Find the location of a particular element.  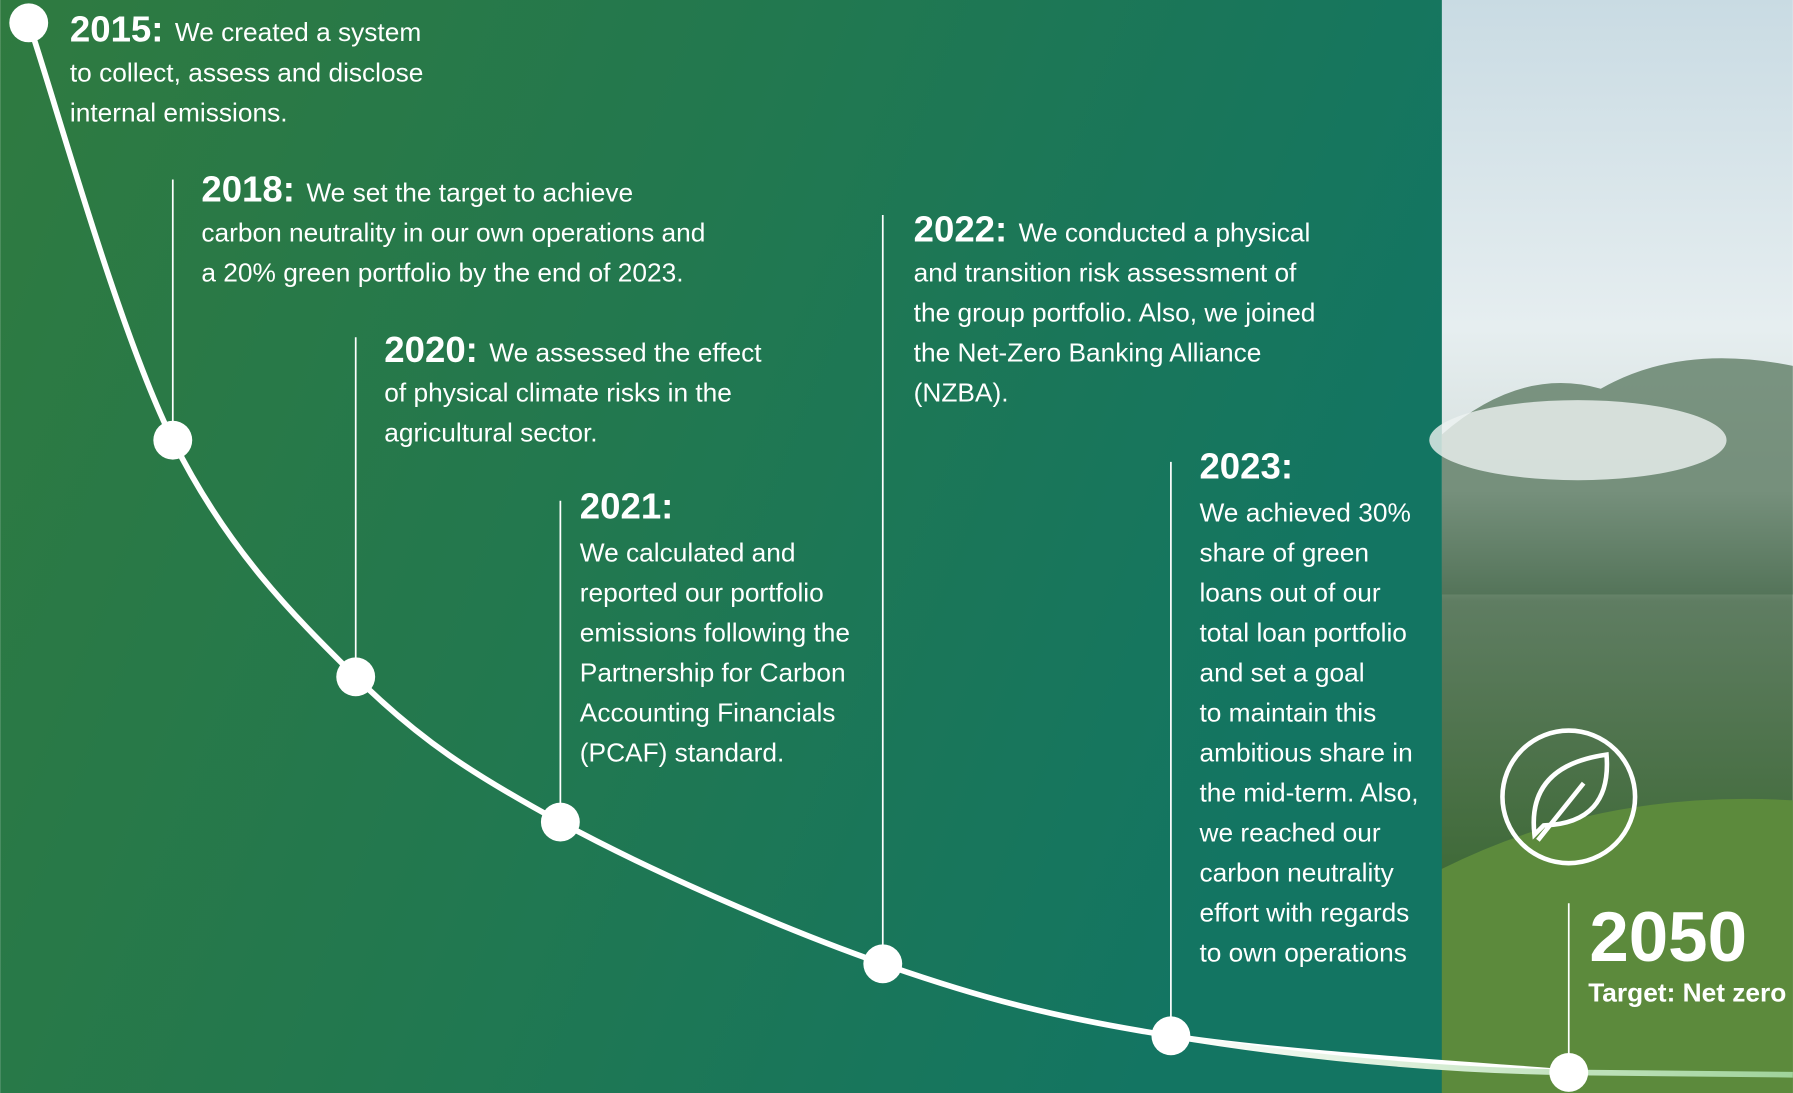

milestone-year: 2018: is located at coordinates (248, 189).